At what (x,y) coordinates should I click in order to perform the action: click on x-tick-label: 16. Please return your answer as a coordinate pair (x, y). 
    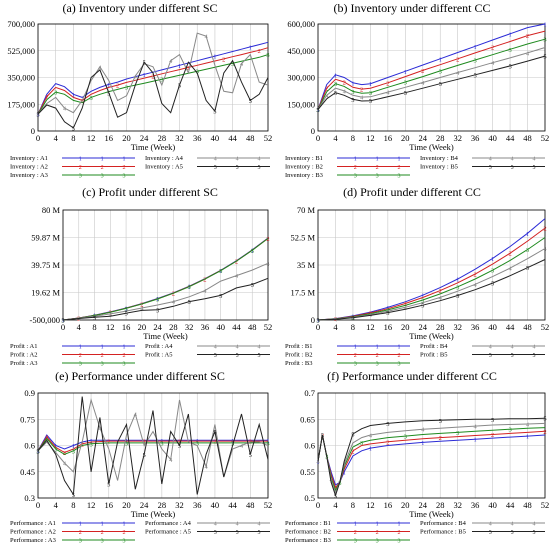
    Looking at the image, I should click on (388, 138).